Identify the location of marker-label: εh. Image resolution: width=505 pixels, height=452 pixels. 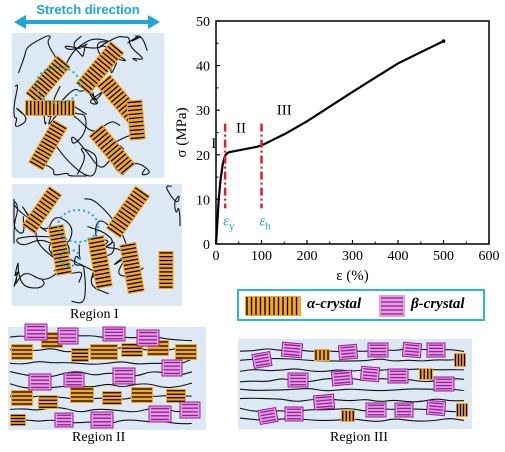
(266, 223).